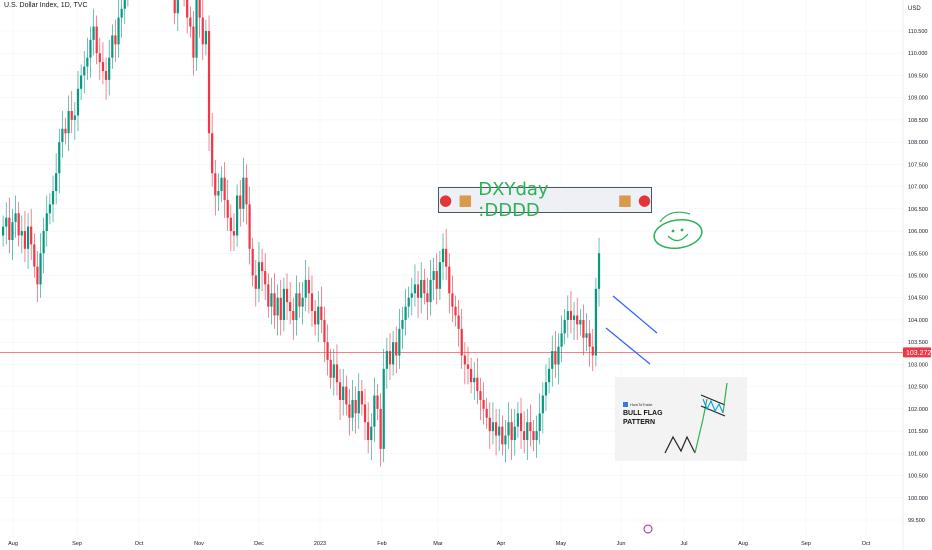 This screenshot has height=550, width=932. Describe the element at coordinates (918, 454) in the screenshot. I see `y-tick-label: 101.000` at that location.